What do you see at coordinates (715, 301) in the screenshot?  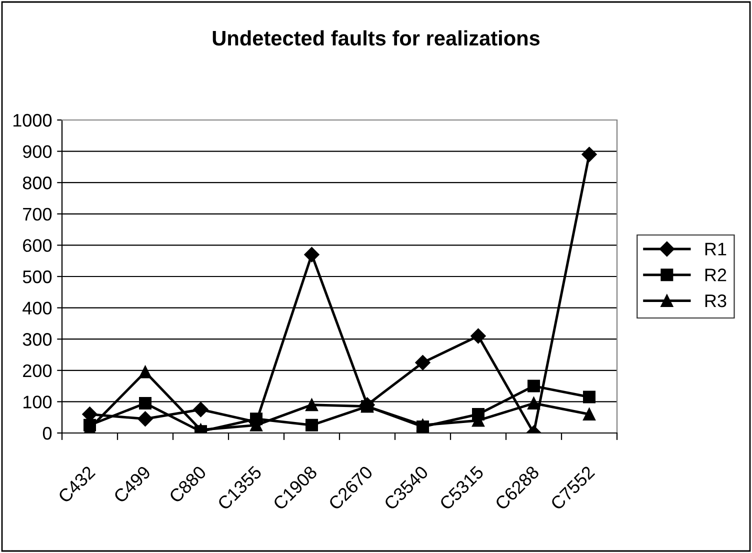 I see `legend-label: R3` at bounding box center [715, 301].